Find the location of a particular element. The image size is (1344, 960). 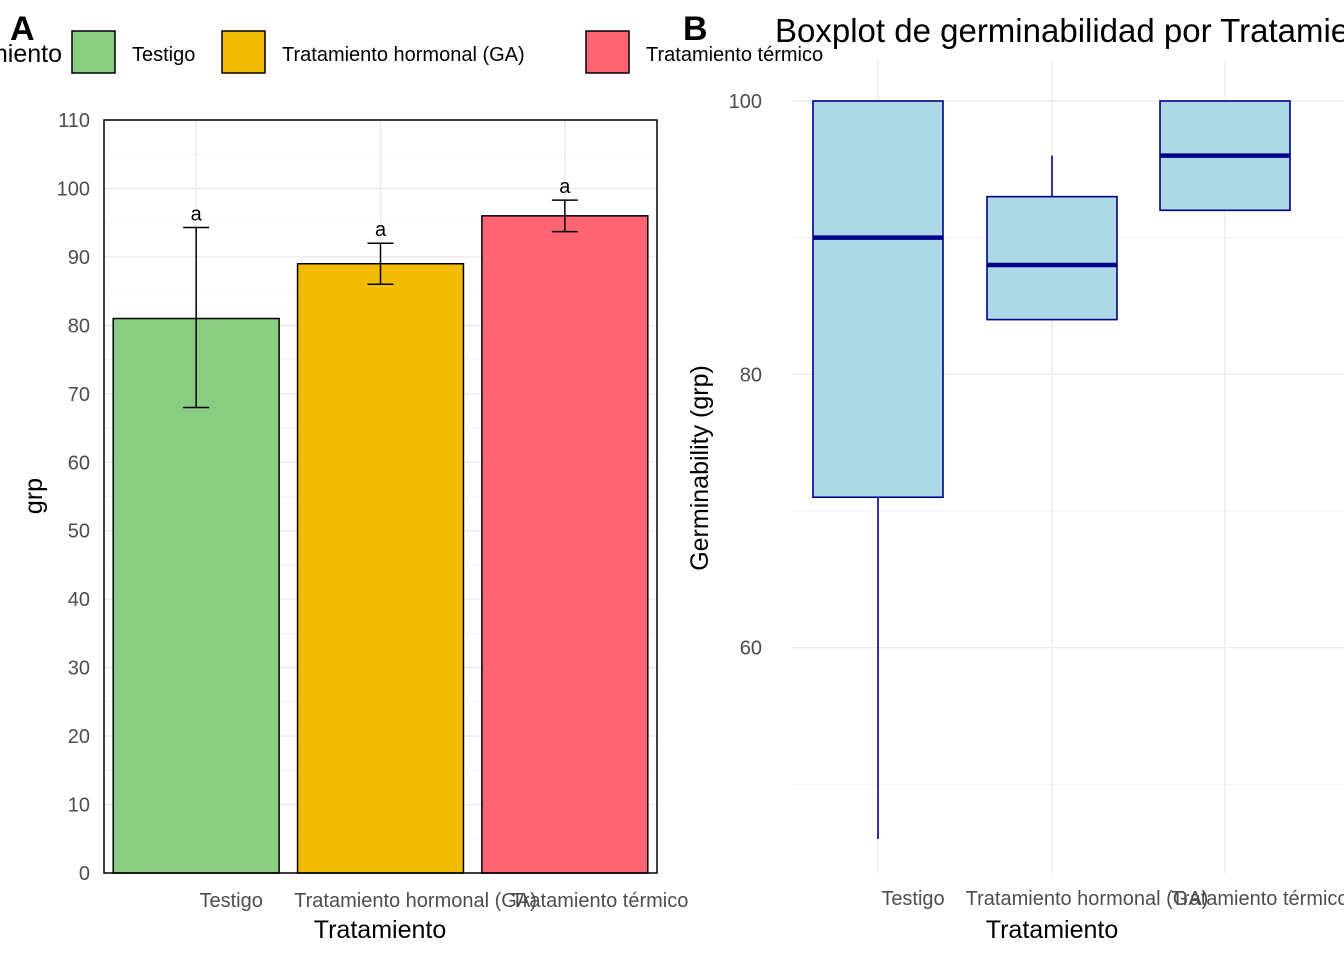

legend-label-3: Tratamiento térmico is located at coordinates (734, 55).